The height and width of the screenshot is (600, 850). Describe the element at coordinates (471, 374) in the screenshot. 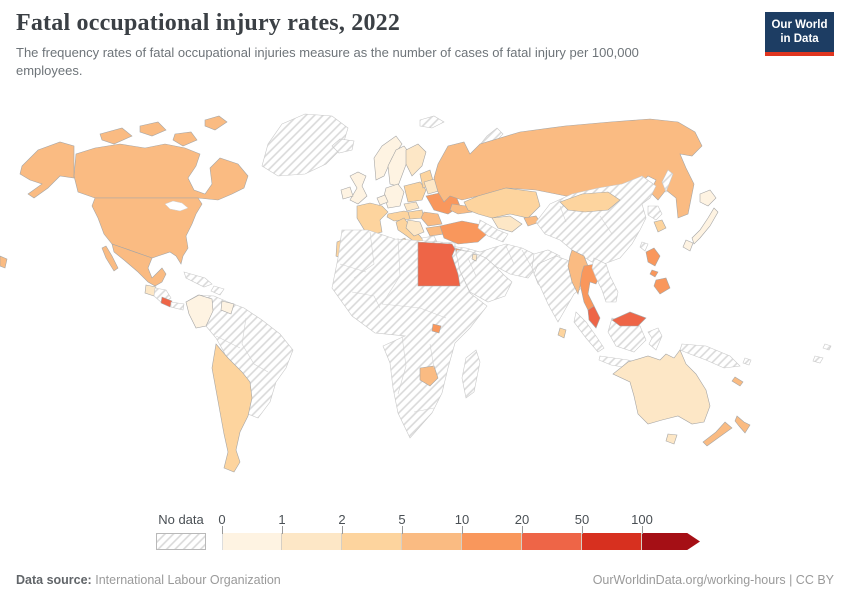

I see `region-madagascar` at that location.